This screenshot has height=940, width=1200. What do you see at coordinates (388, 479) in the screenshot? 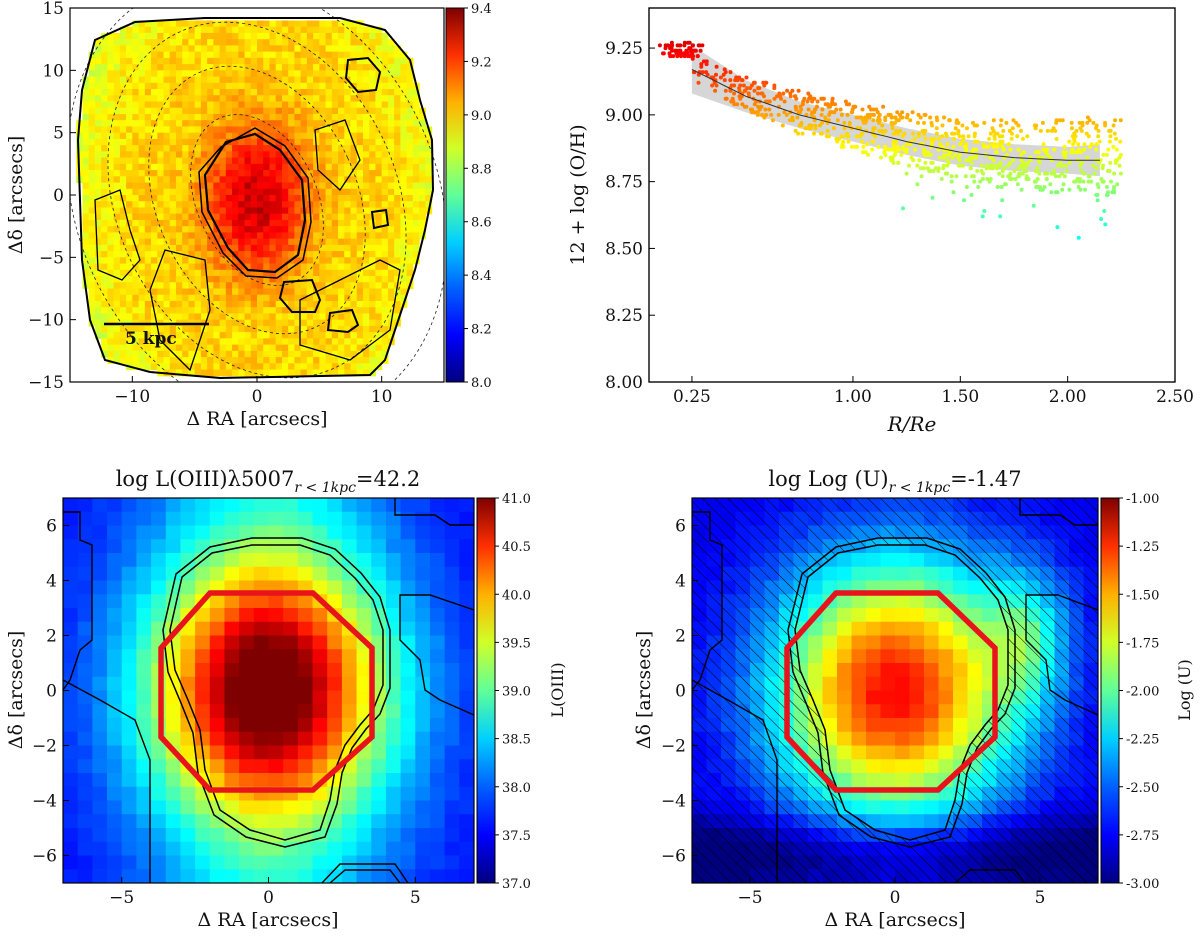
I see `oiii-title-value: =42.2` at bounding box center [388, 479].